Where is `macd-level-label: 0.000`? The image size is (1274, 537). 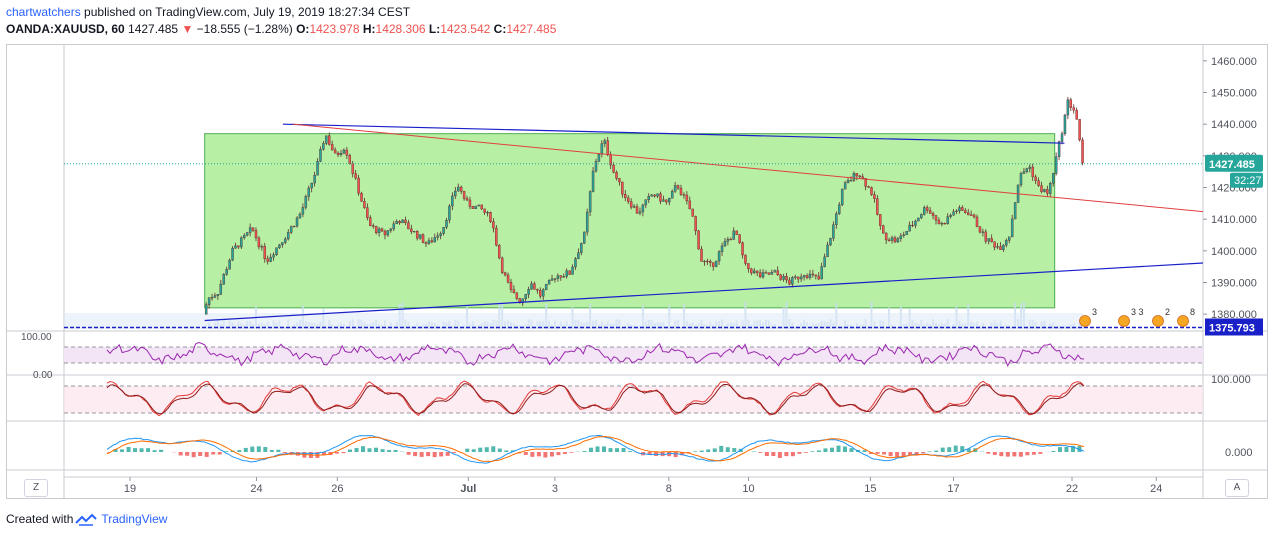
macd-level-label: 0.000 is located at coordinates (1239, 453).